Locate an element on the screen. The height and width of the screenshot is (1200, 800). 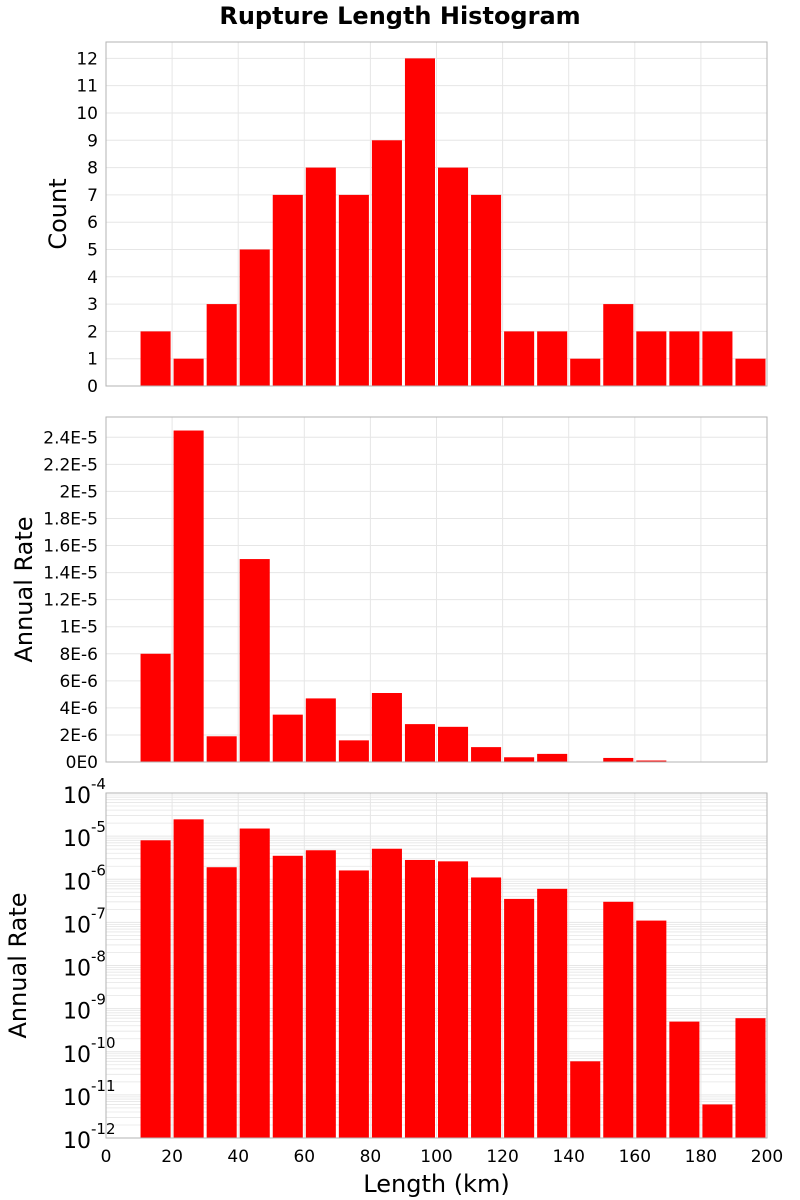
y-axis-label: Annual Rate is located at coordinates (24, 589).